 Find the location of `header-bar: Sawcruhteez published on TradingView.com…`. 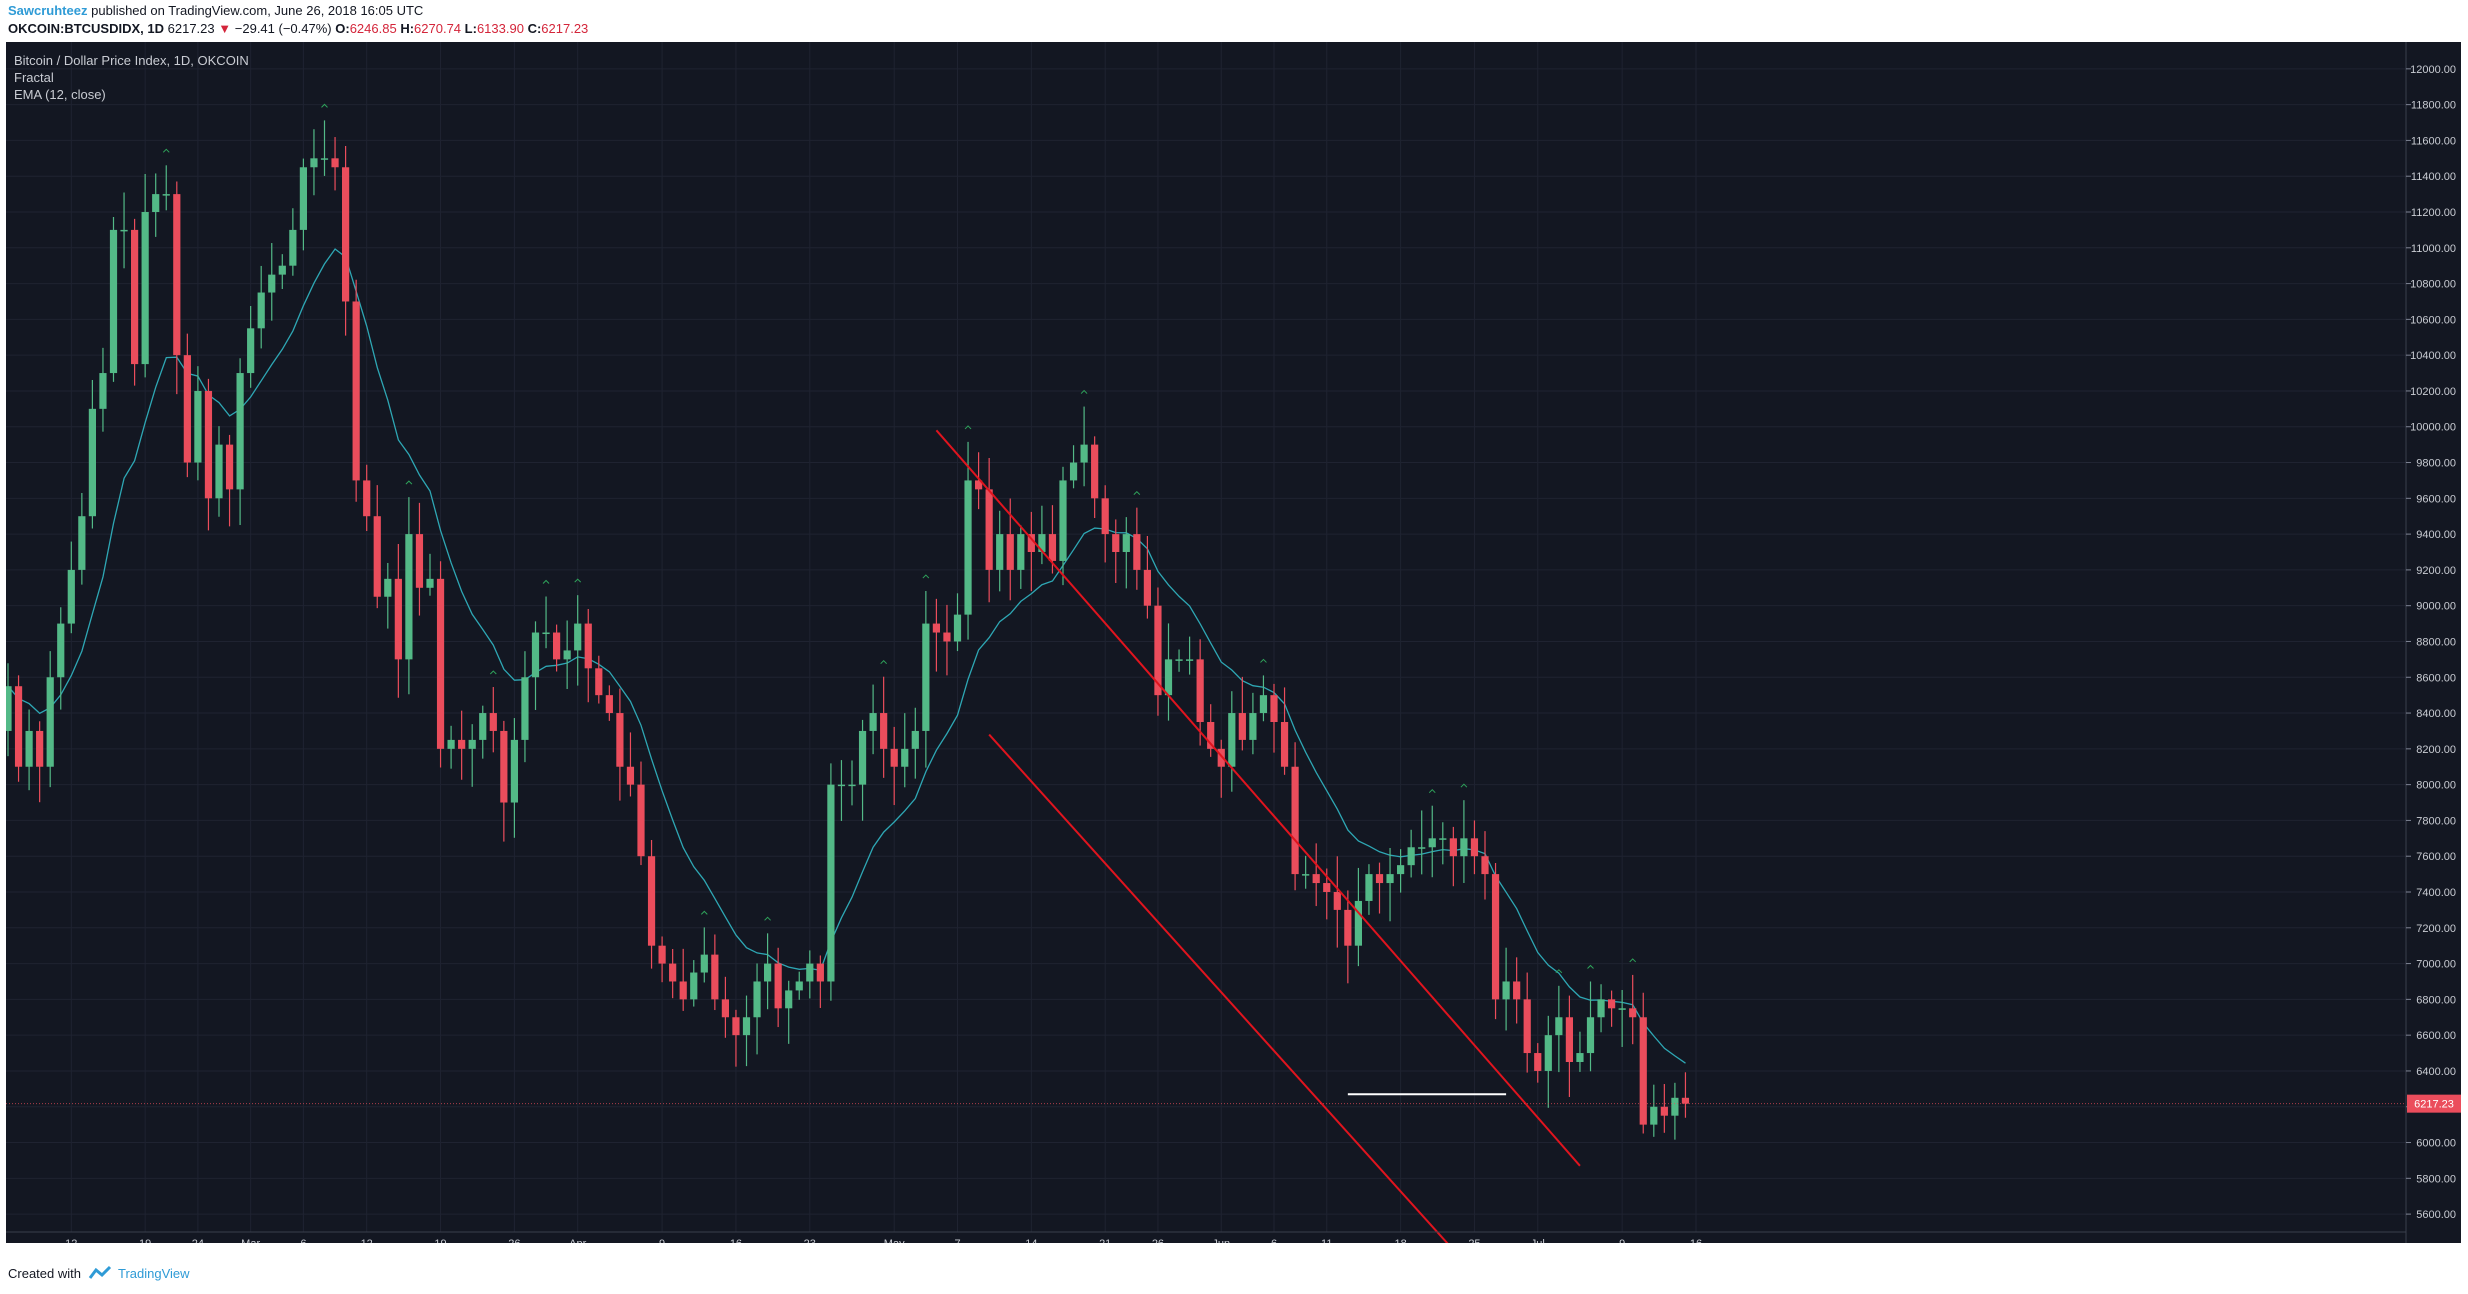

header-bar: Sawcruhteez published on TradingView.com… is located at coordinates (1234, 21).